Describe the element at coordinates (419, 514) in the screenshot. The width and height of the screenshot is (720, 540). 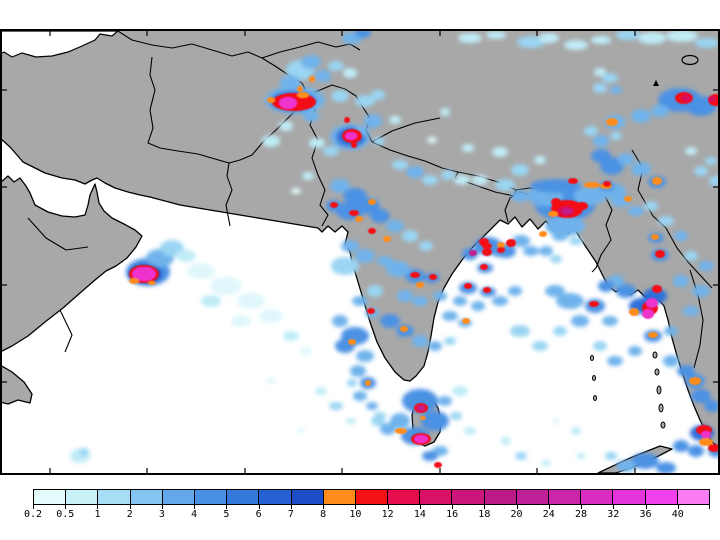
I see `colorbar-label: 14` at that location.